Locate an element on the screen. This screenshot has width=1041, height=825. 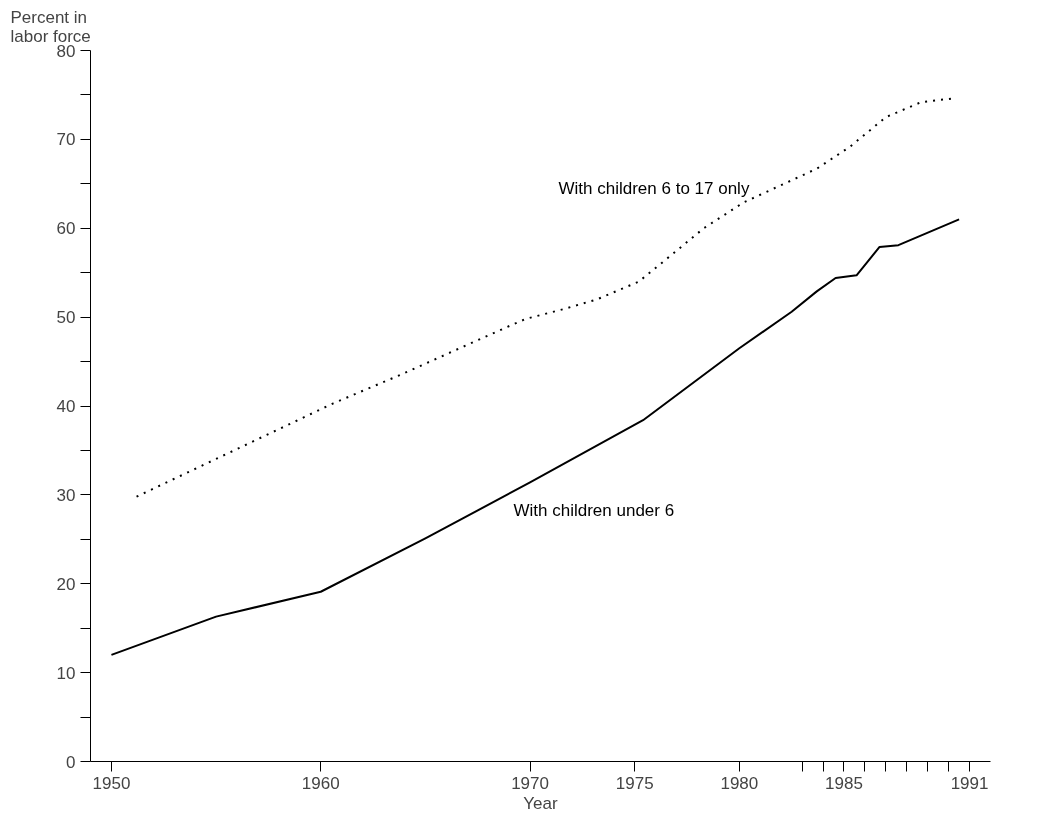
x-tick-label: 1970 is located at coordinates (530, 783).